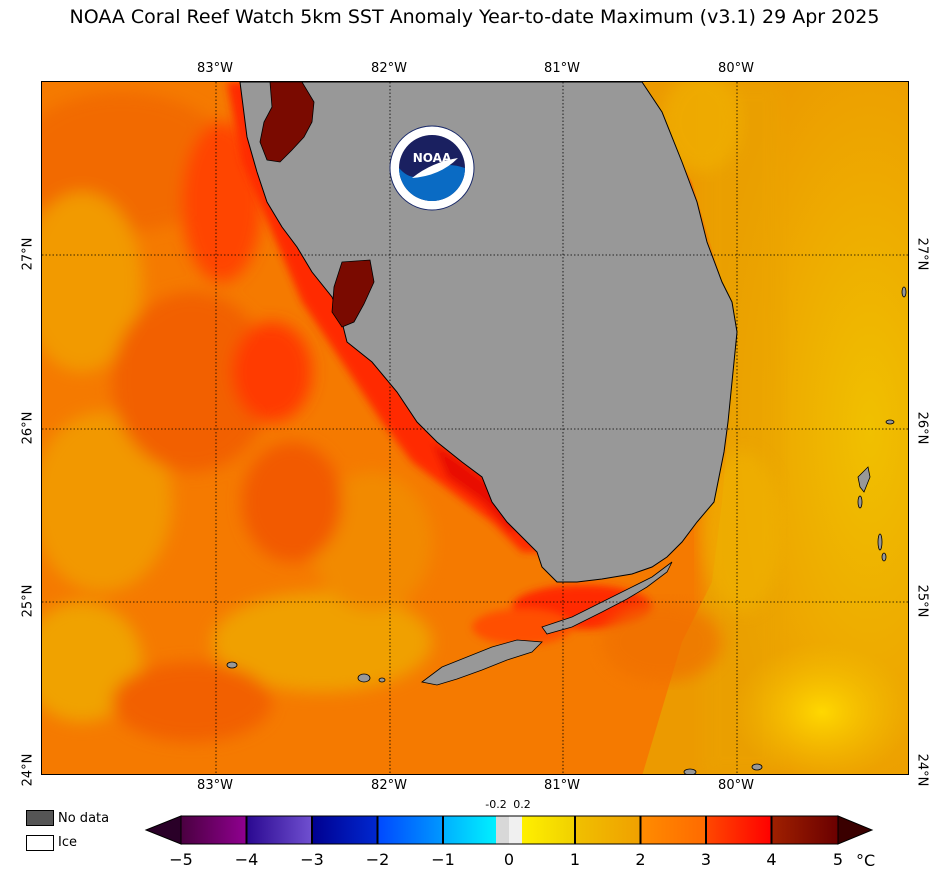 This screenshot has height=880, width=949. Describe the element at coordinates (40, 843) in the screenshot. I see `ice-swatch` at that location.